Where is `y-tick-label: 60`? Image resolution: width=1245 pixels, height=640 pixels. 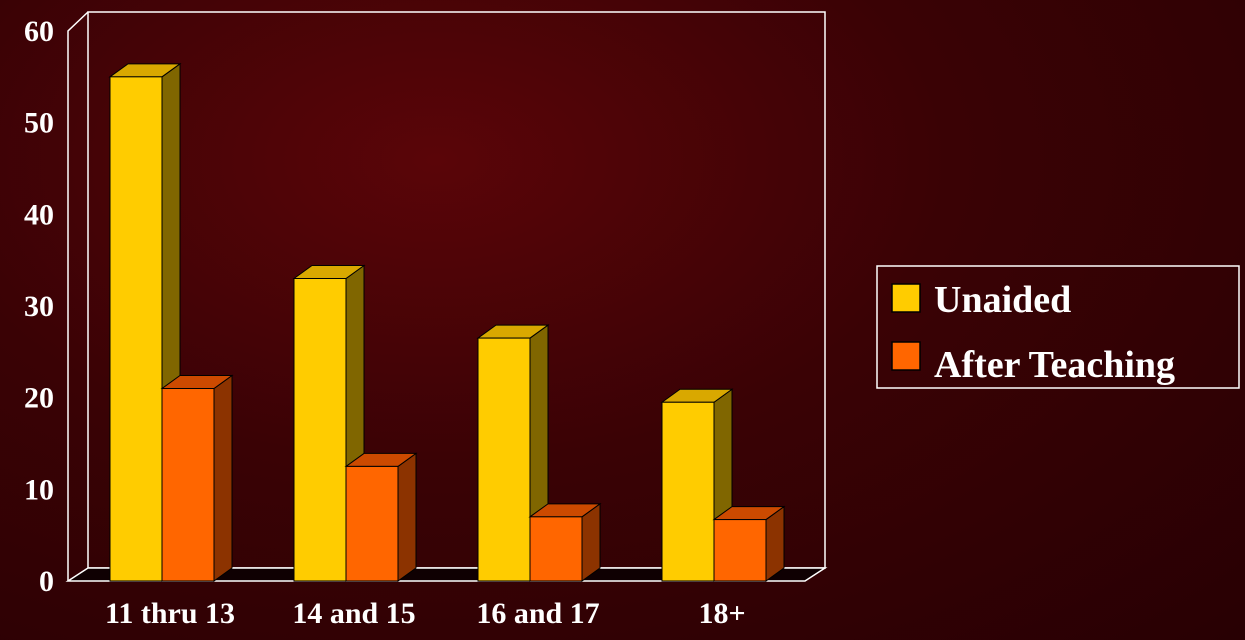 y-tick-label: 60 is located at coordinates (39, 31).